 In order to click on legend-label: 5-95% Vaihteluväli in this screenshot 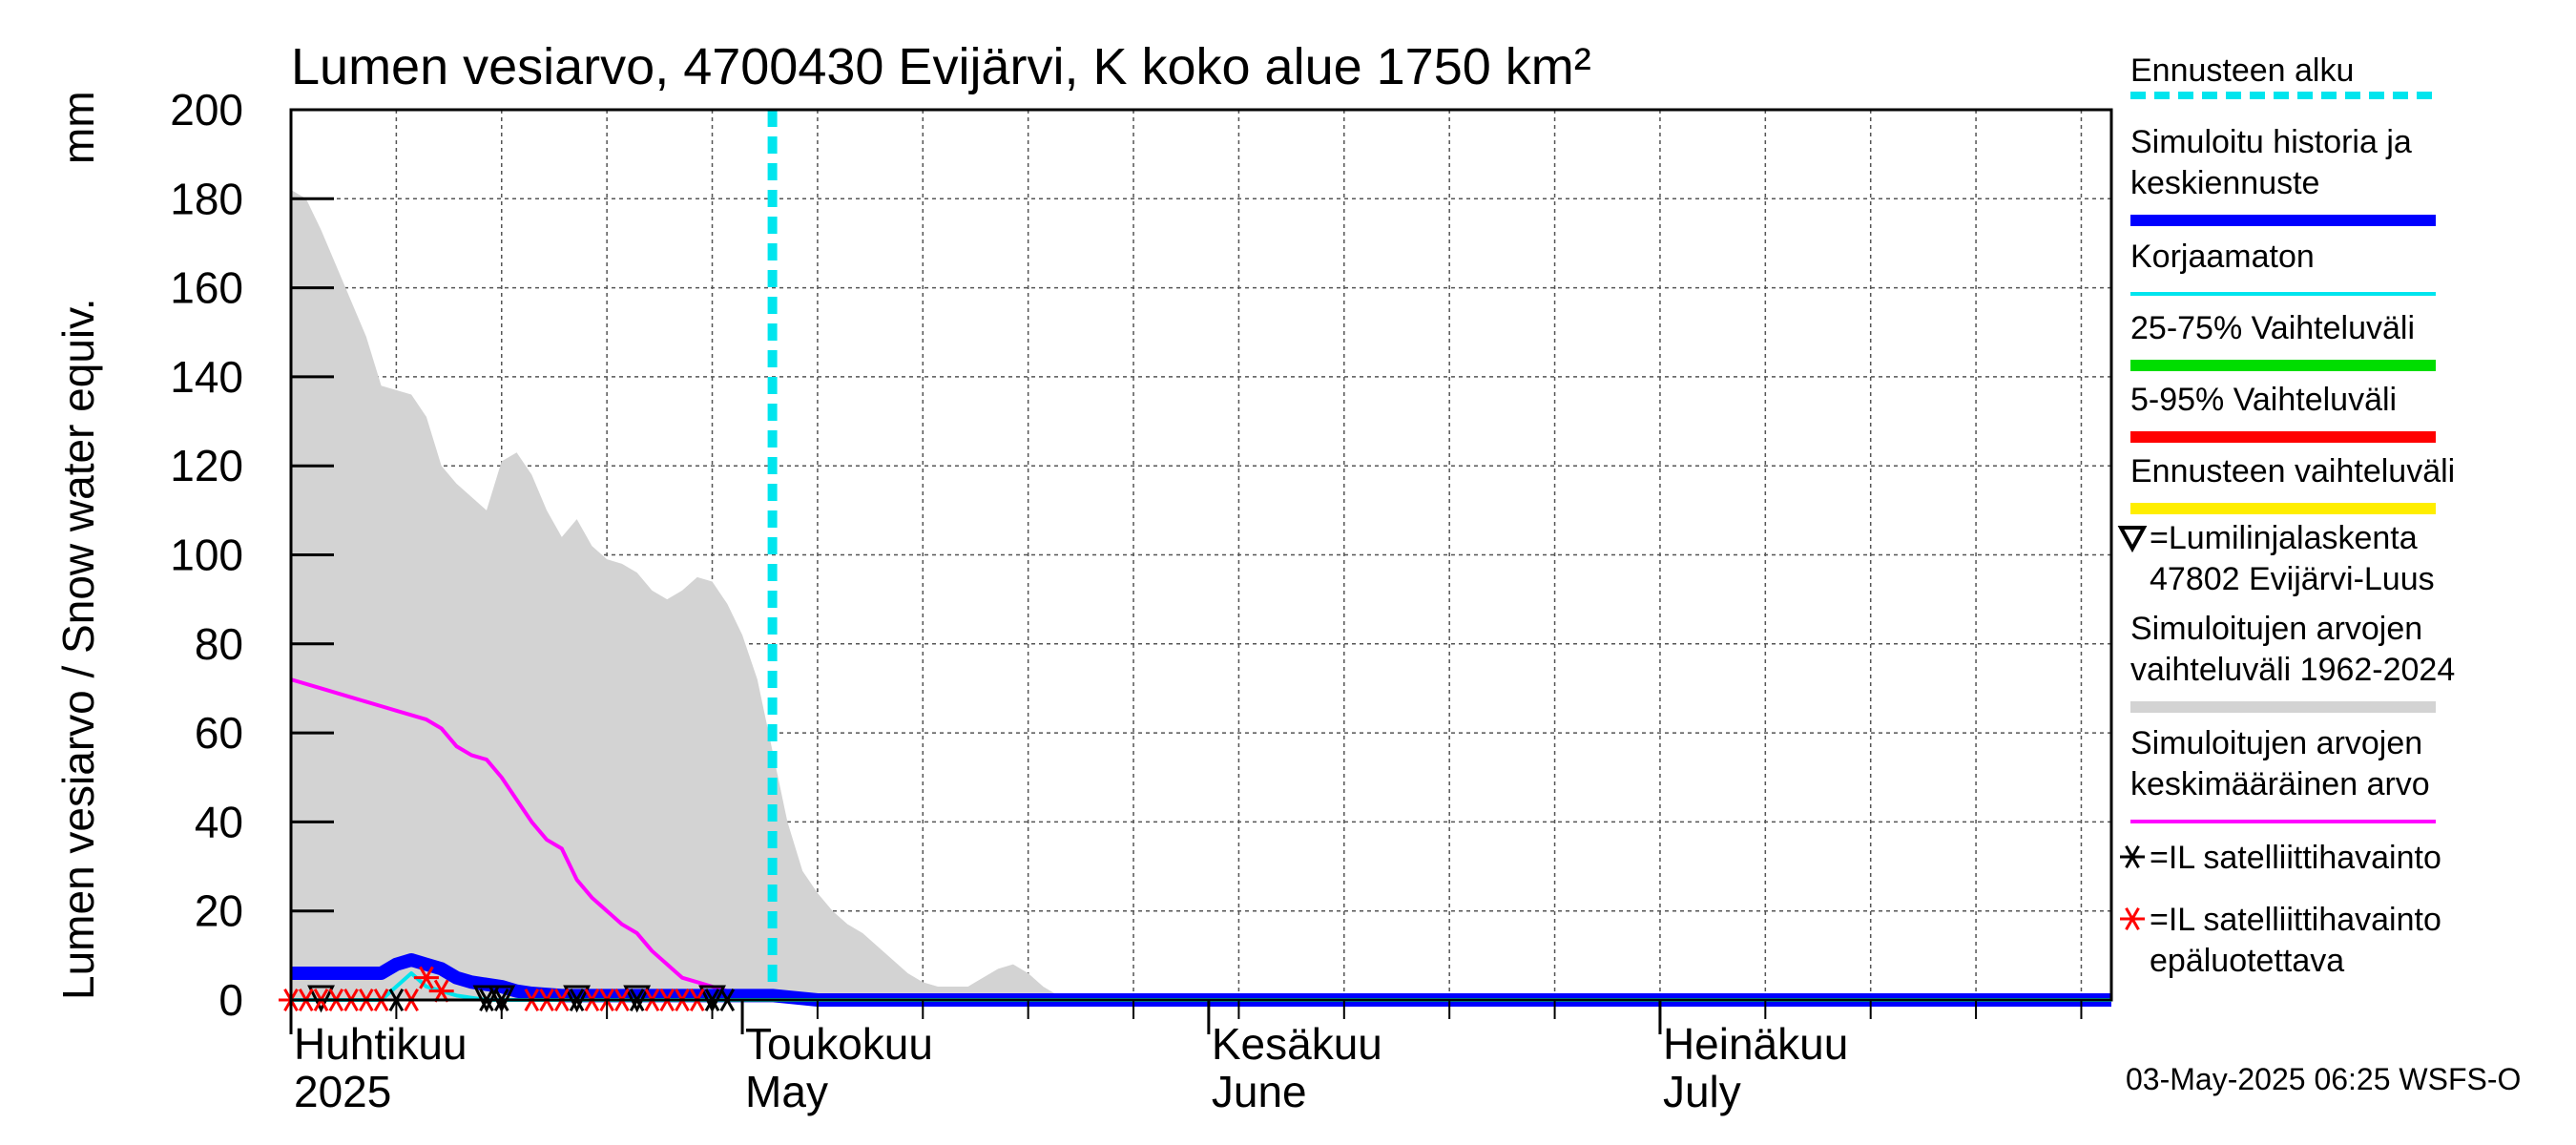, I will do `click(2263, 400)`.